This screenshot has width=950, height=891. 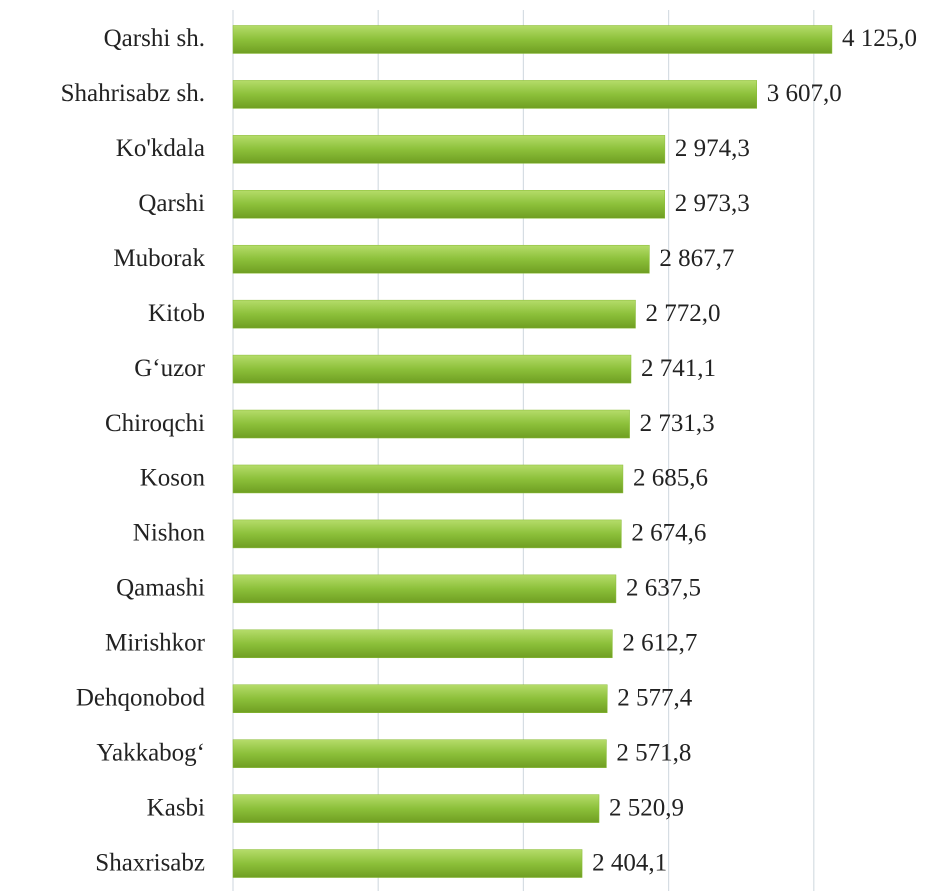 I want to click on y-tick-label: Kitob, so click(x=176, y=313).